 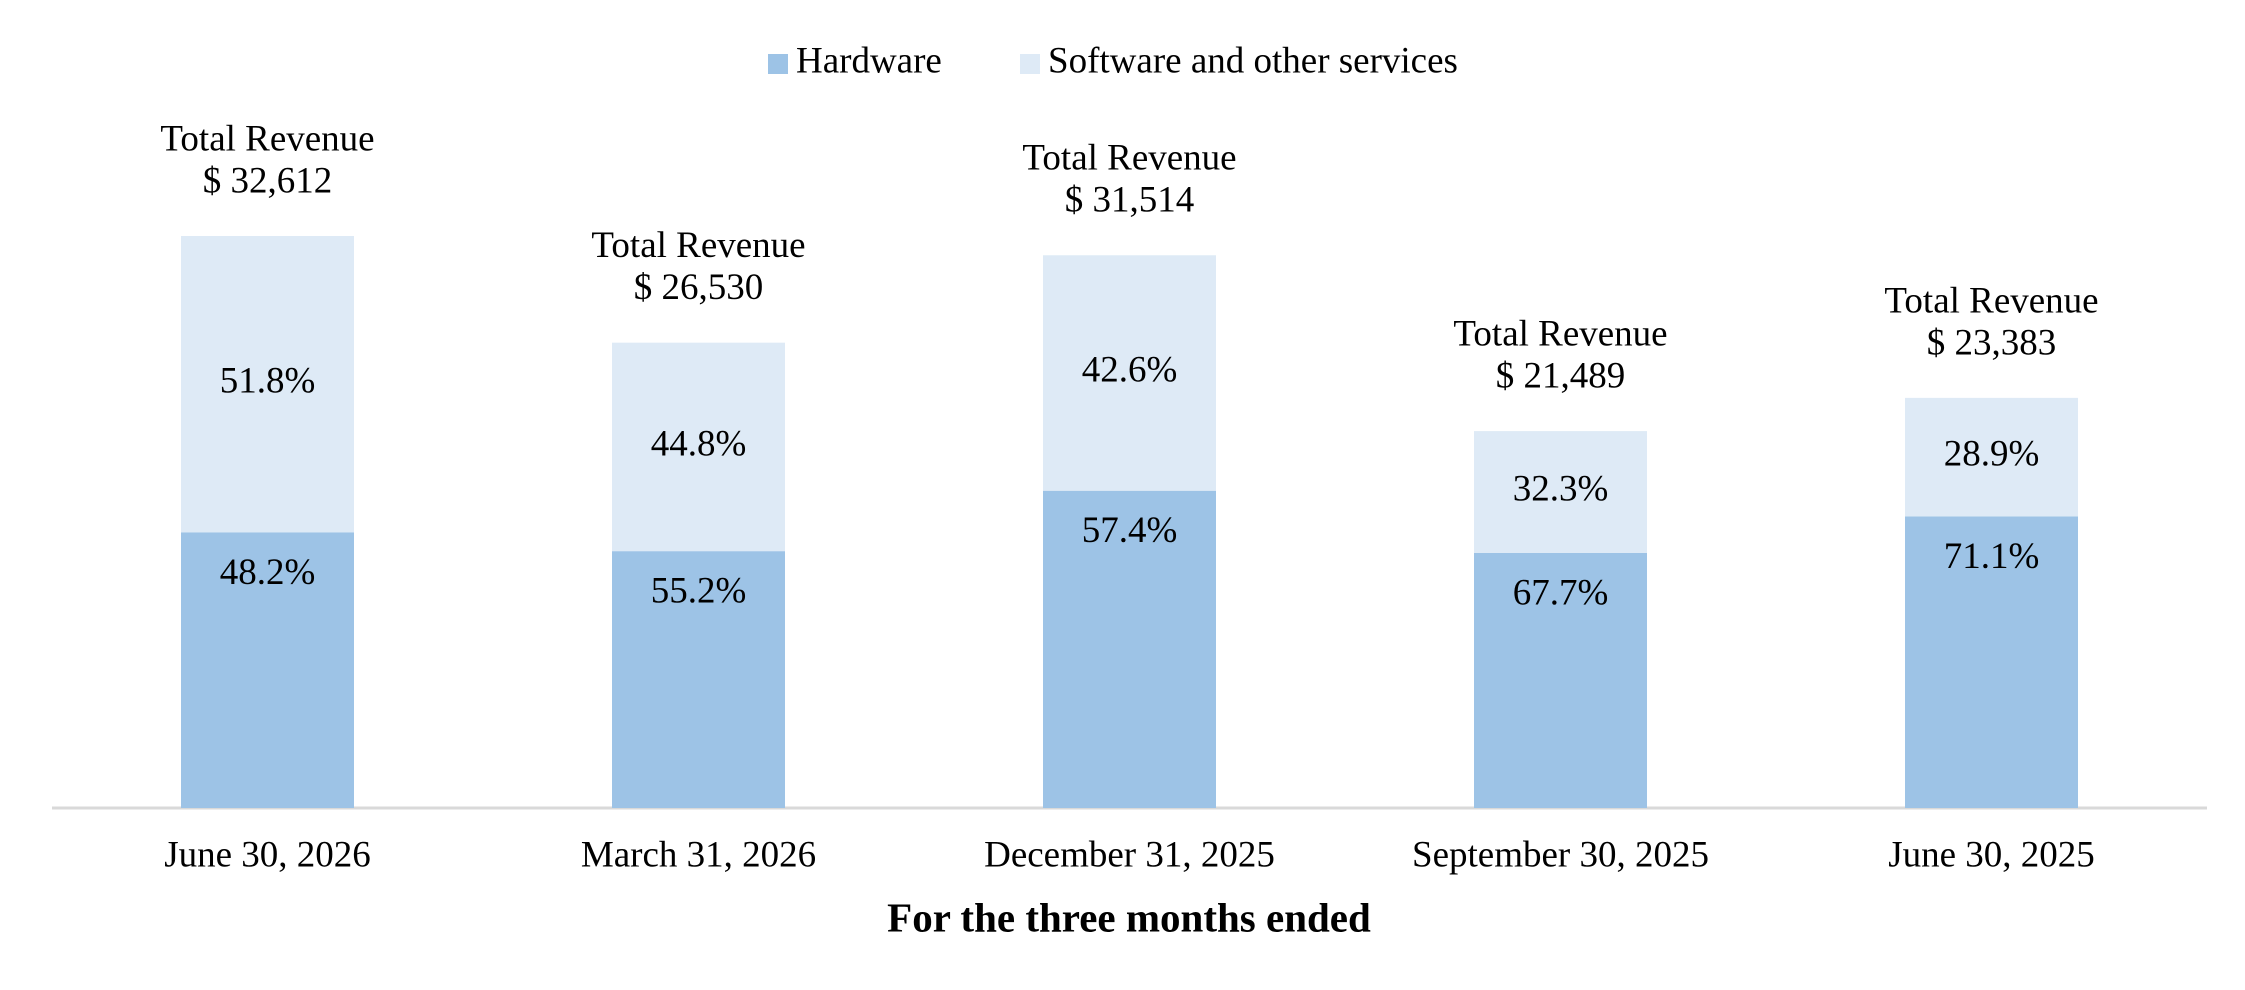 What do you see at coordinates (1129, 854) in the screenshot?
I see `x-tick-label: December 31, 2025` at bounding box center [1129, 854].